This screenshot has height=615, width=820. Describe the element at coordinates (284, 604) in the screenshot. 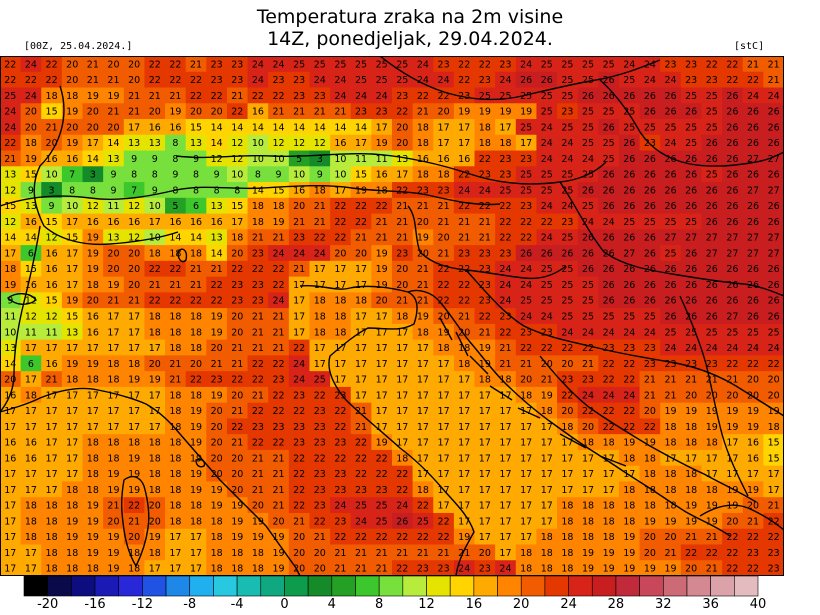

I see `colorbar-tick: 0` at that location.